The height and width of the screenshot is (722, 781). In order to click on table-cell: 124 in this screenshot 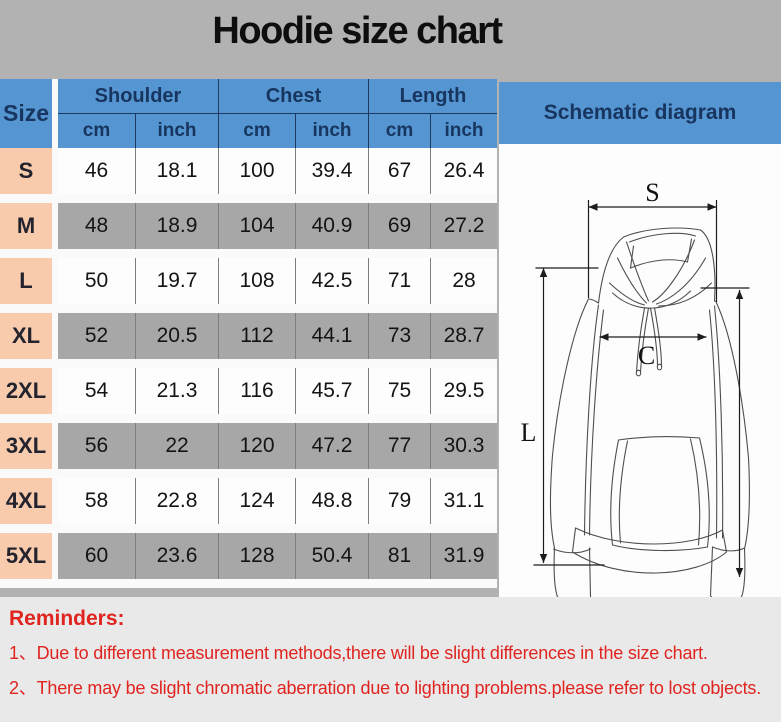, I will do `click(256, 501)`.